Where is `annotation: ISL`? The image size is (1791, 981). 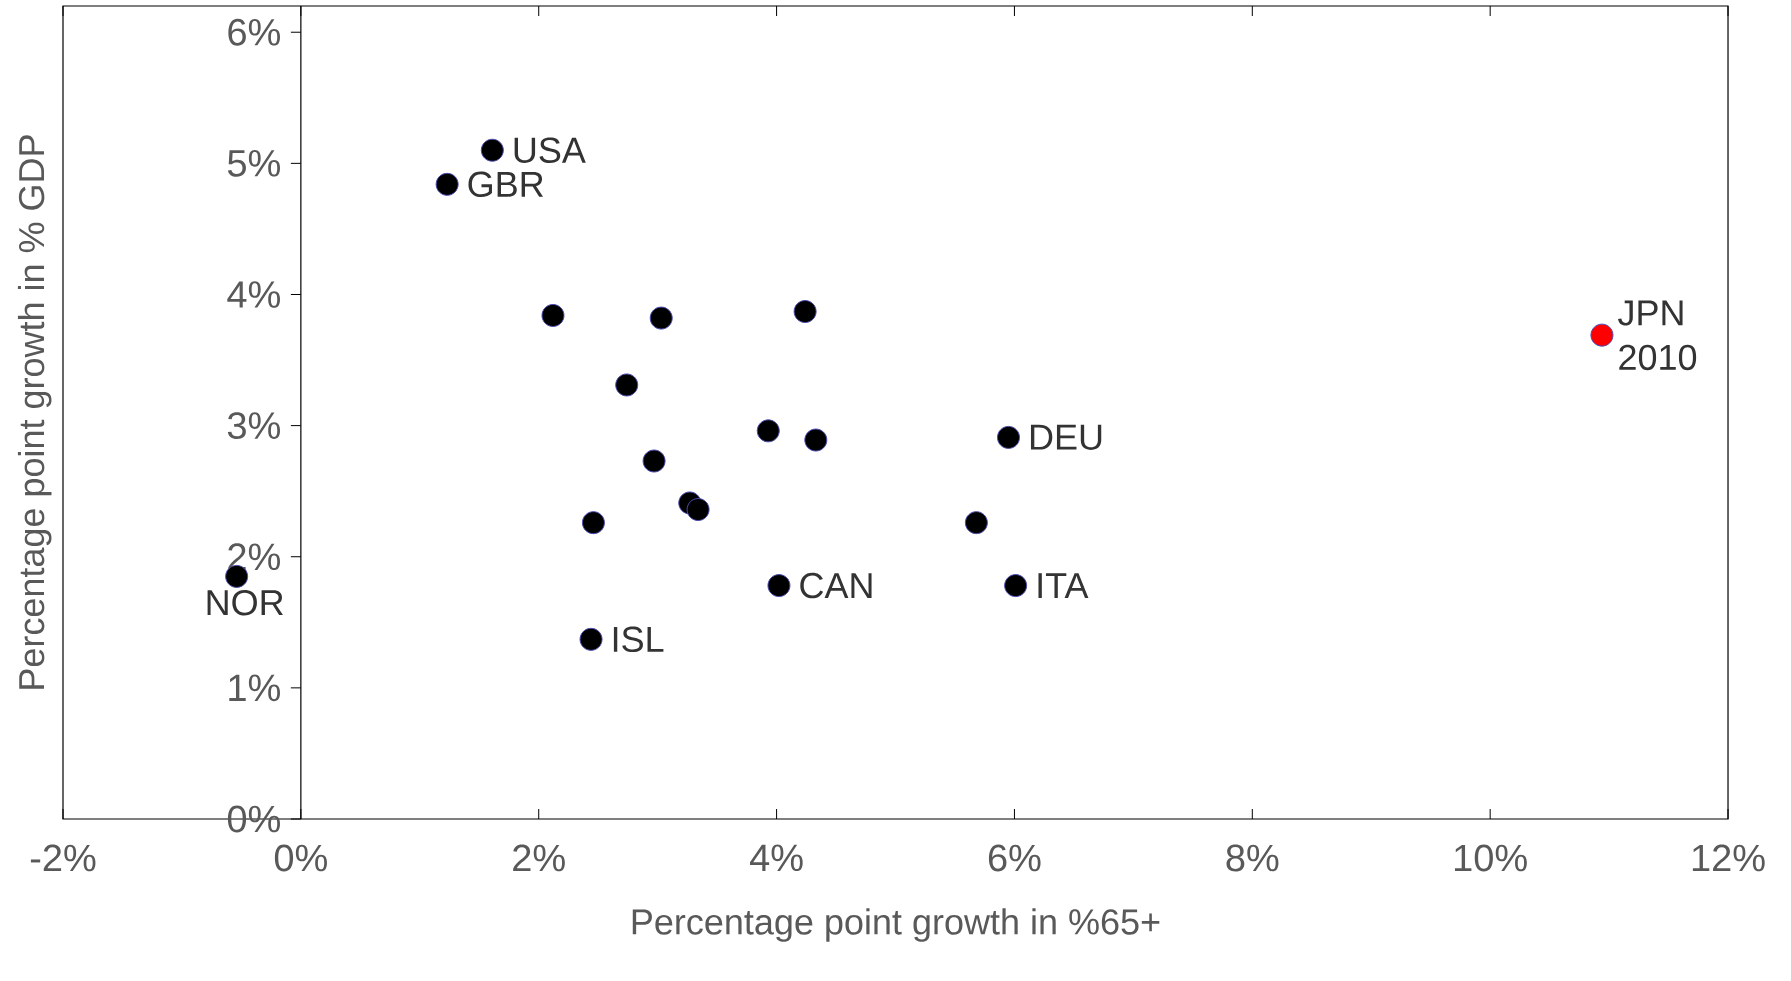
annotation: ISL is located at coordinates (638, 639).